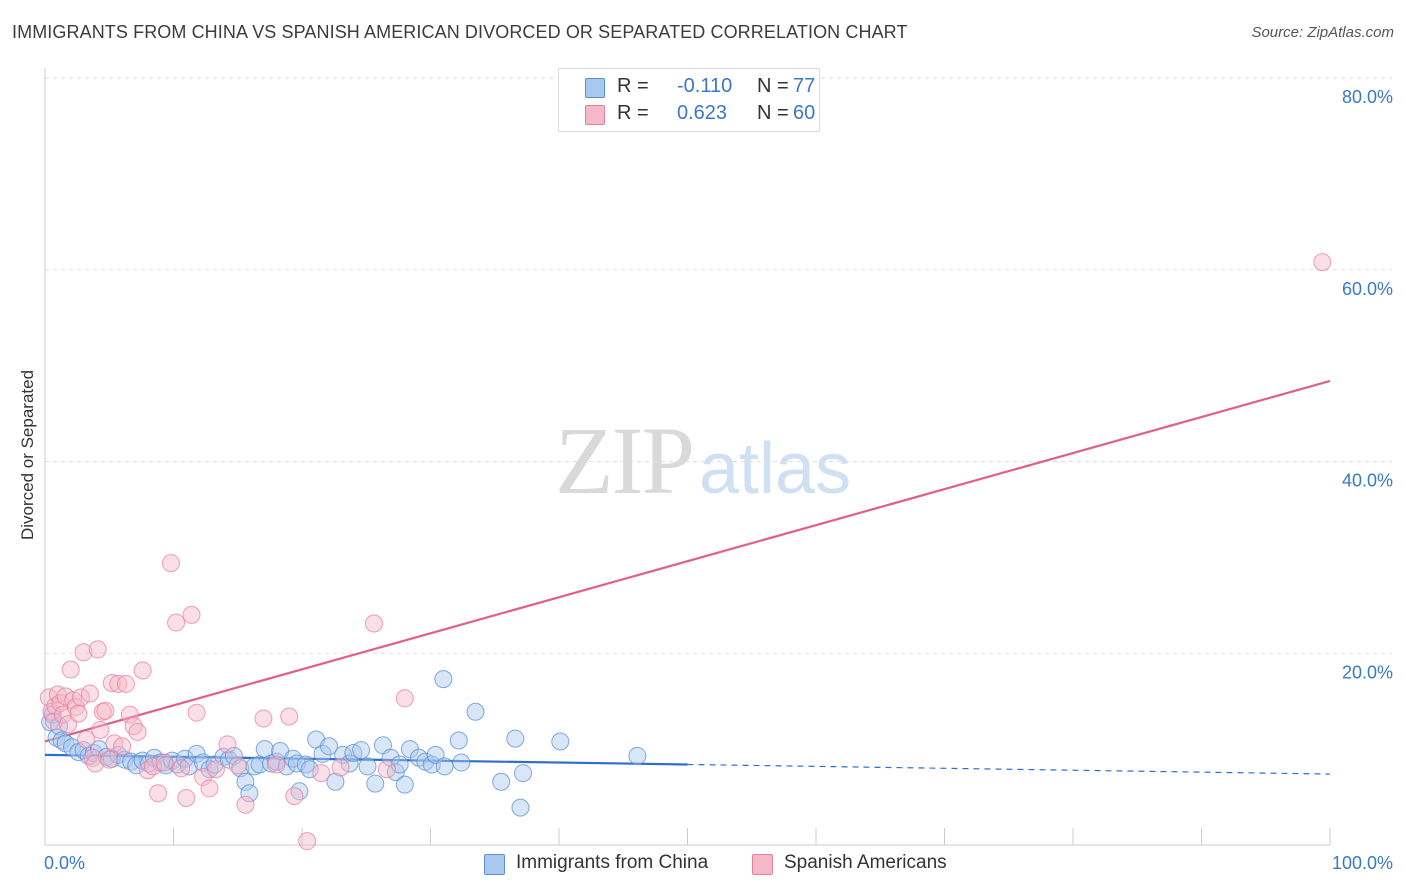  What do you see at coordinates (625, 460) in the screenshot?
I see `watermark-zip: ZIP` at bounding box center [625, 460].